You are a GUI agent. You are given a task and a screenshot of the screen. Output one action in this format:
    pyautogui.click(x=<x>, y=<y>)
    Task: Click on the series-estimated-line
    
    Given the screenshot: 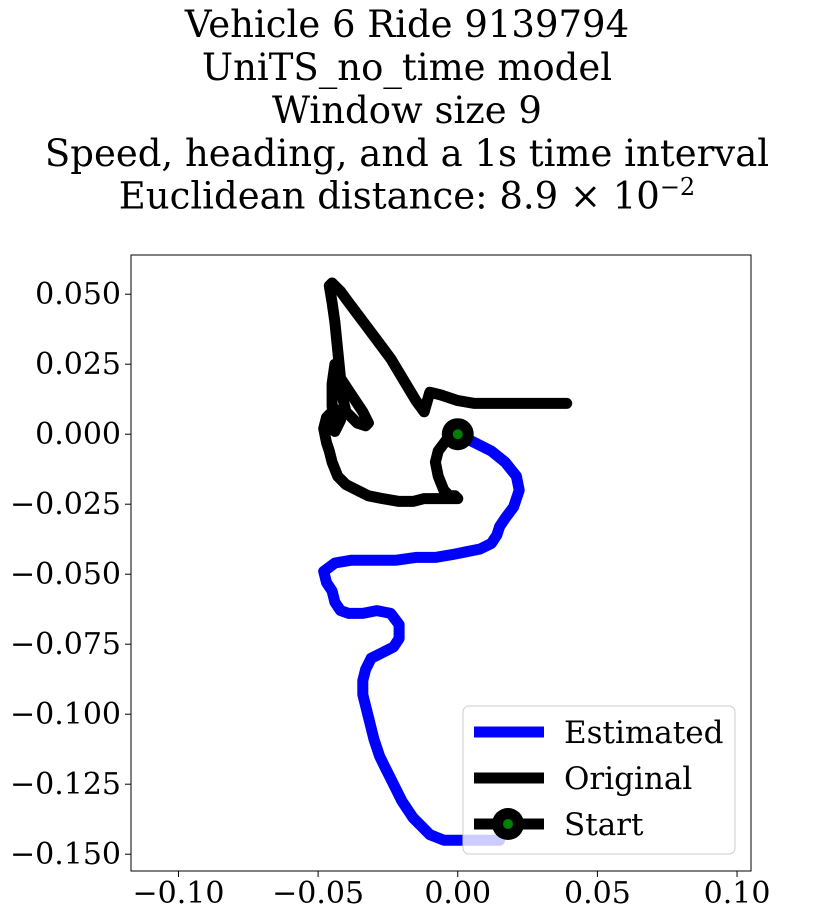 What is the action you would take?
    pyautogui.click(x=421, y=637)
    